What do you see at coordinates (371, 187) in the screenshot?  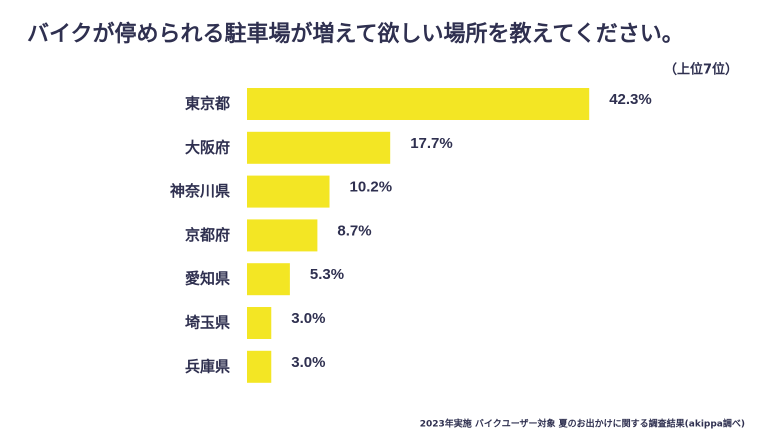 I see `value-label: 10.2%` at bounding box center [371, 187].